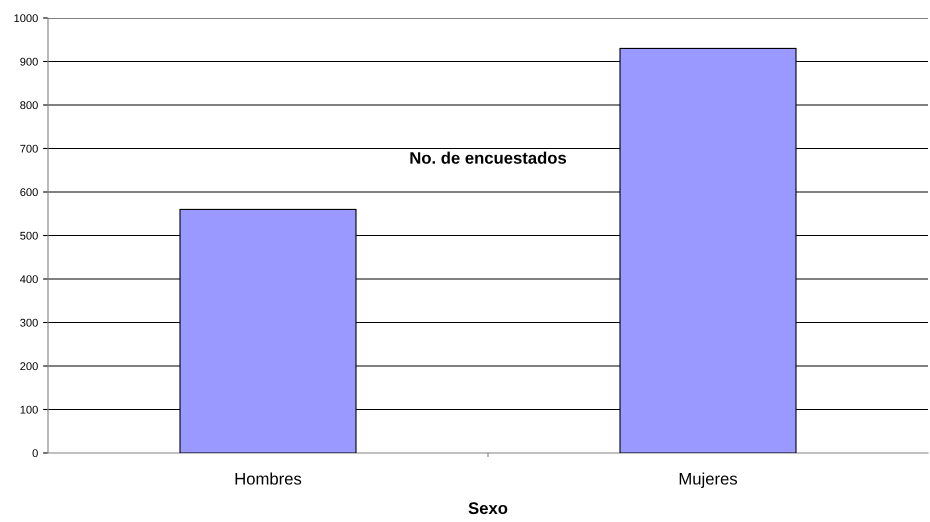 Image resolution: width=930 pixels, height=522 pixels. I want to click on y-tick-label: 900, so click(29, 62).